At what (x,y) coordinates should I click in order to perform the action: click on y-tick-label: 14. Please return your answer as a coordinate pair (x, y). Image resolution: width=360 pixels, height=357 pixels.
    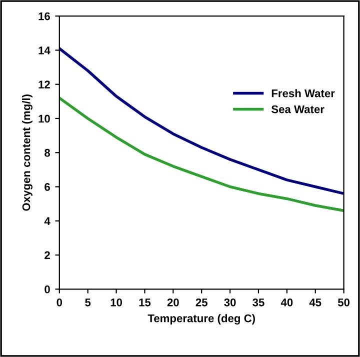
    Looking at the image, I should click on (44, 50).